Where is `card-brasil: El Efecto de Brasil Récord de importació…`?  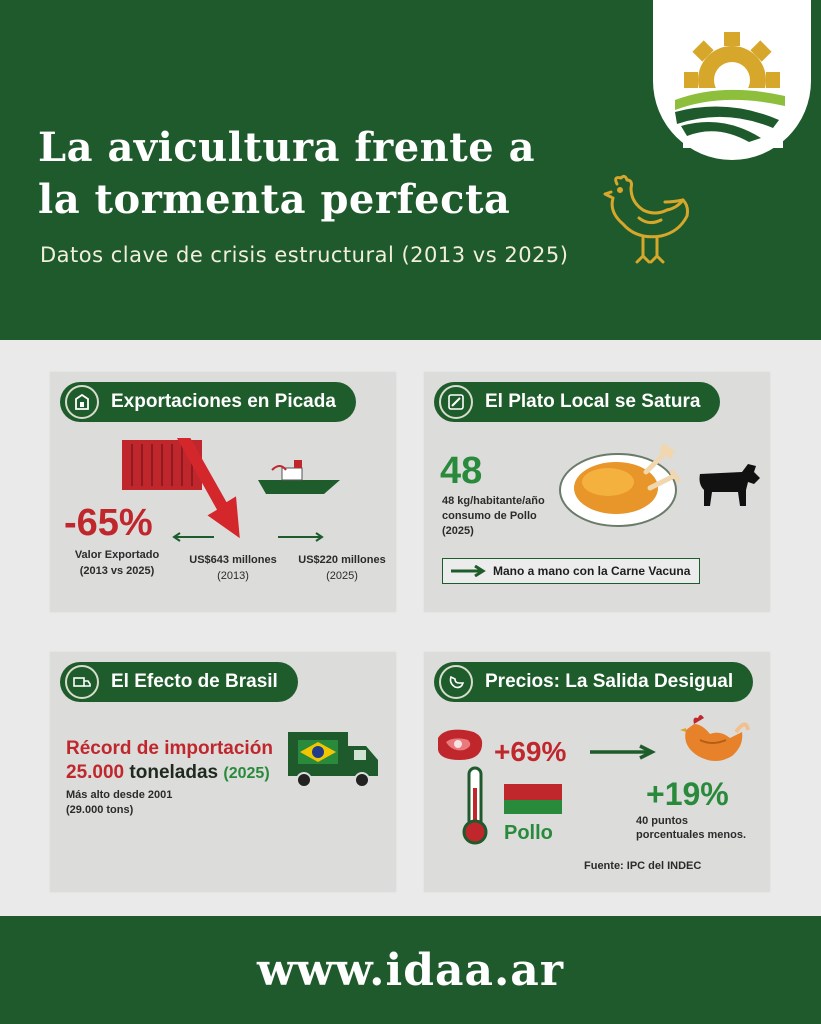 card-brasil: El Efecto de Brasil Récord de importació… is located at coordinates (223, 772).